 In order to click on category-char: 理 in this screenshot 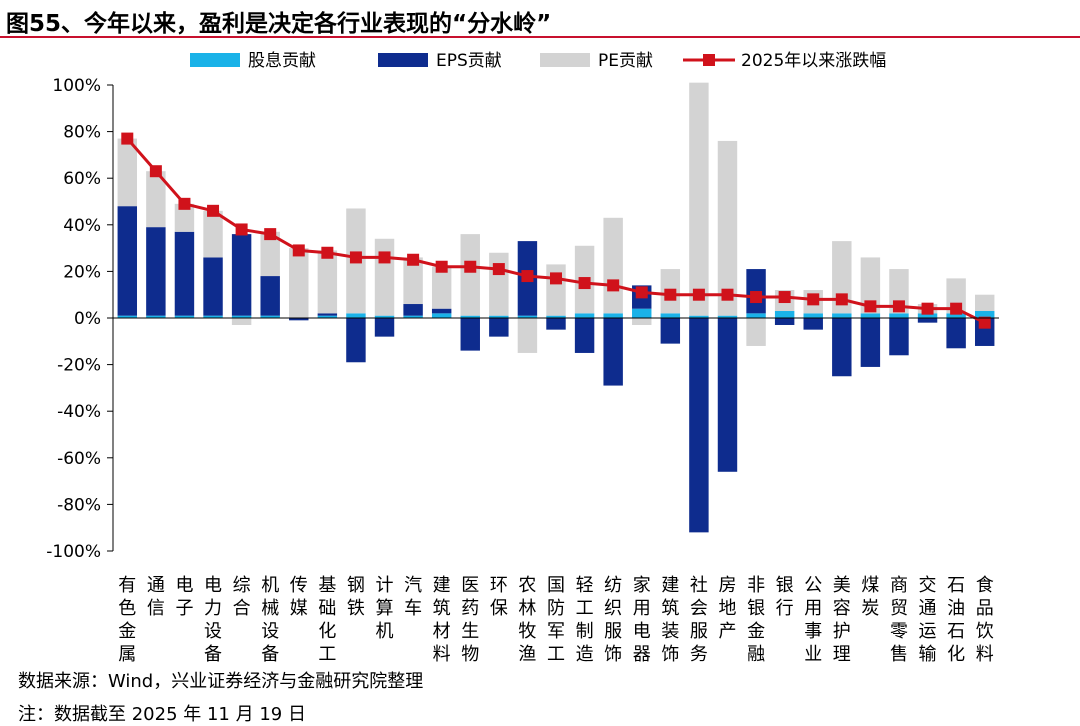, I will do `click(842, 654)`.